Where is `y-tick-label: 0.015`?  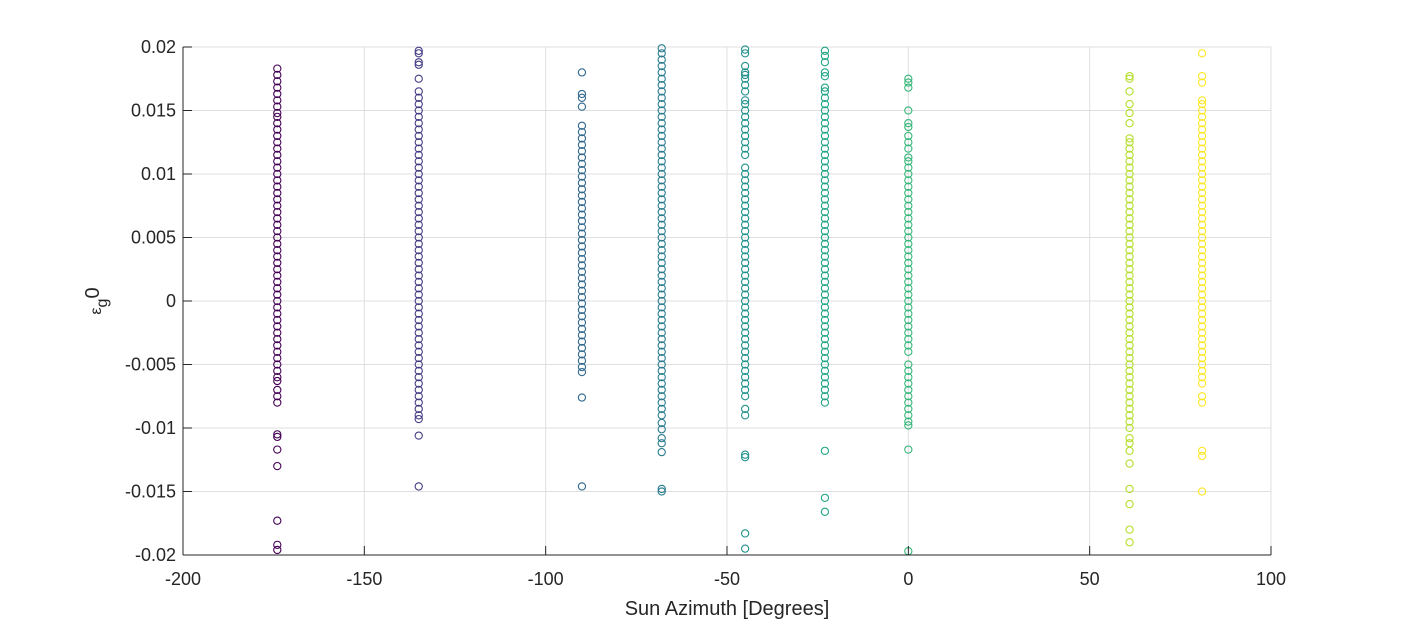 y-tick-label: 0.015 is located at coordinates (153, 111).